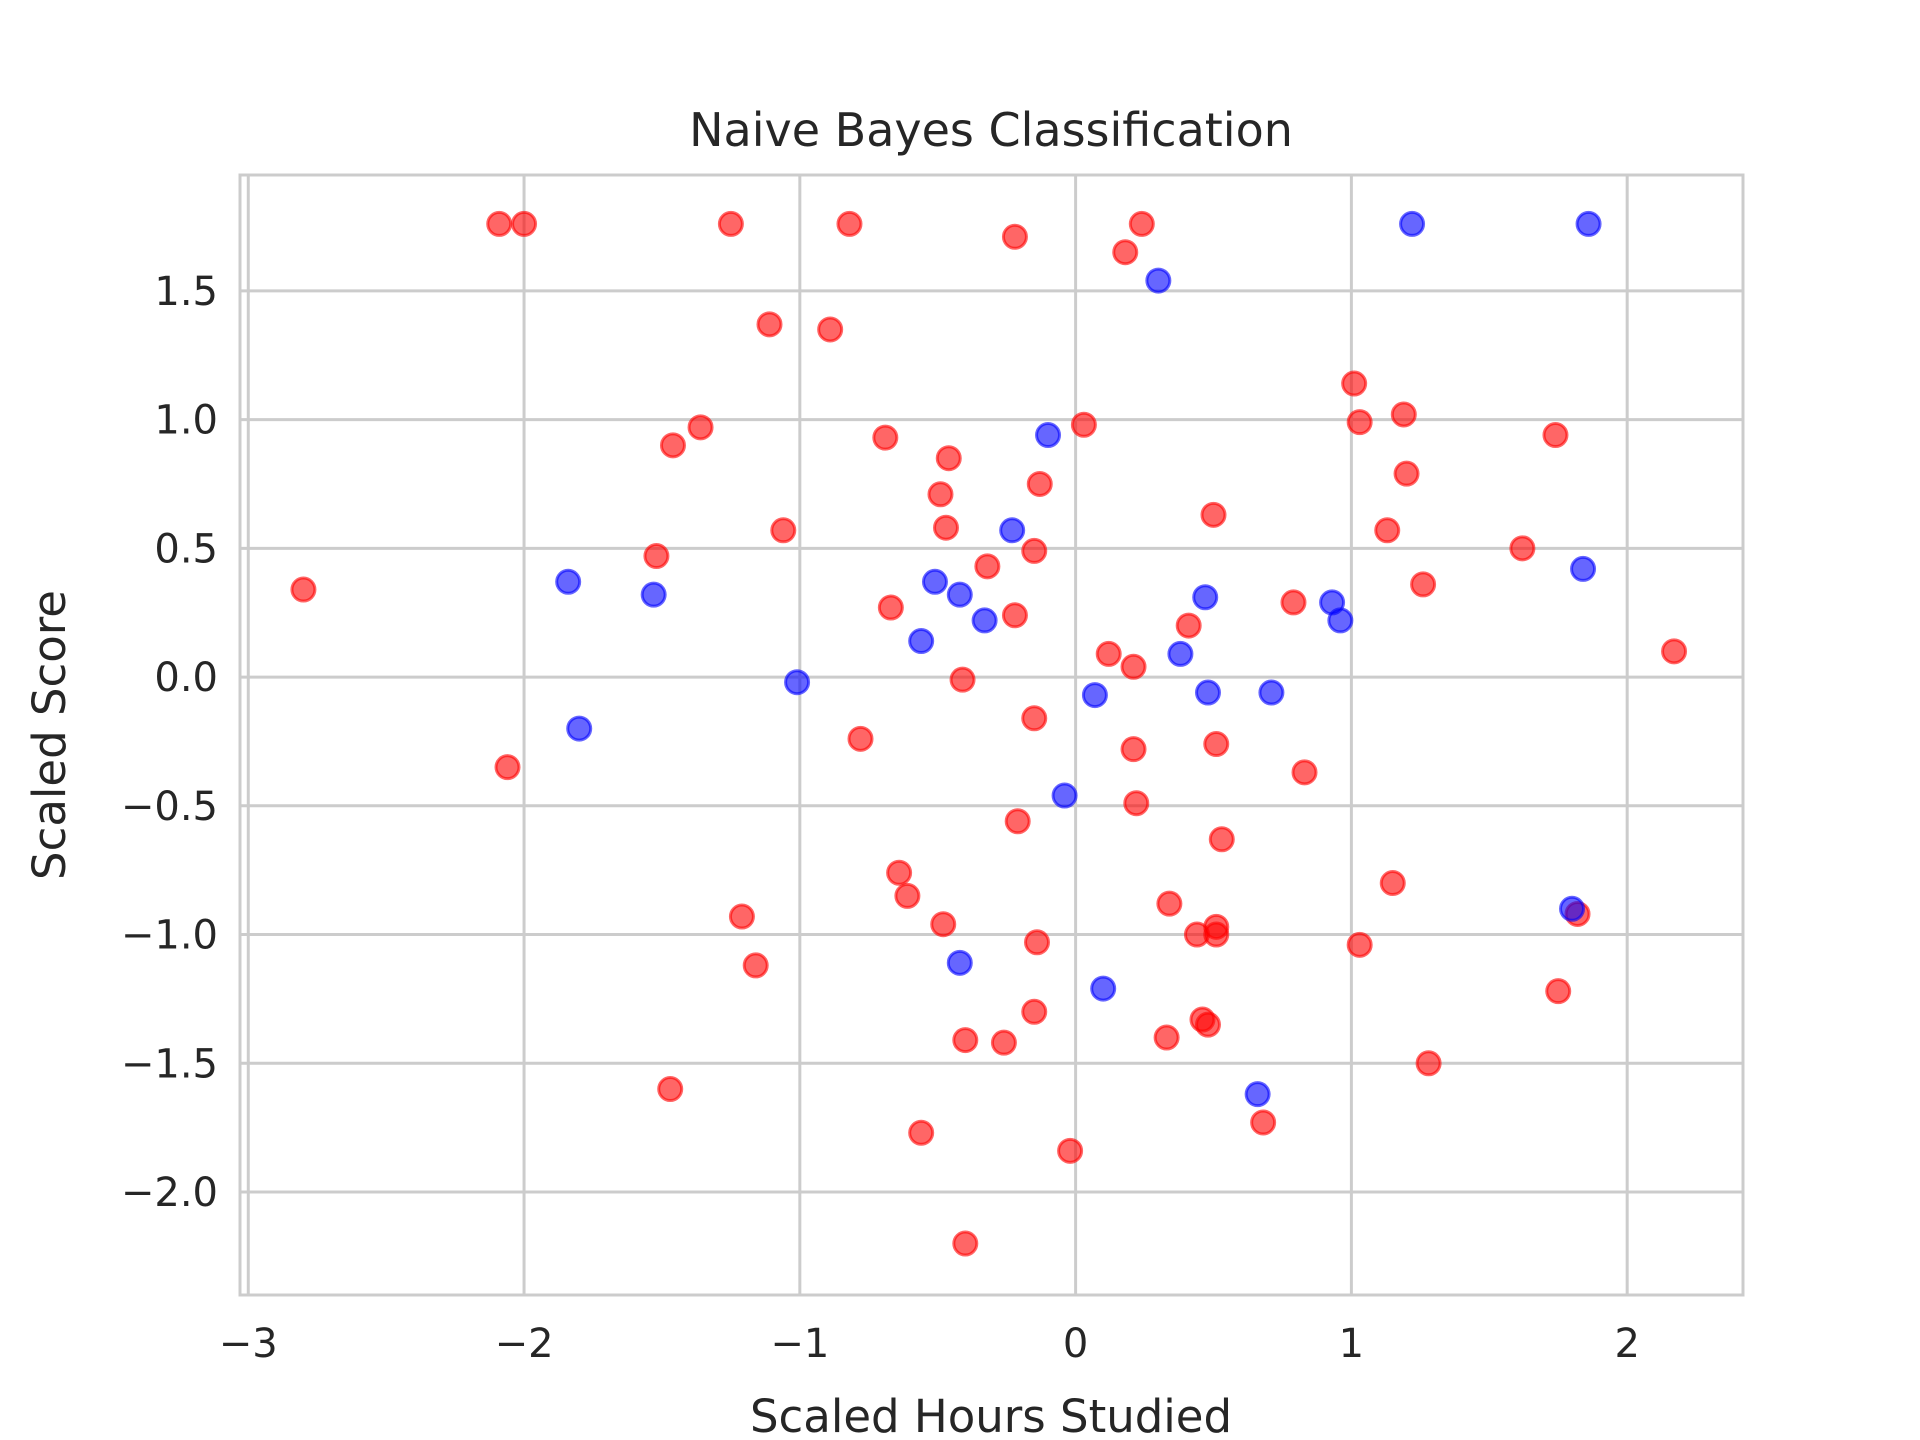  What do you see at coordinates (186, 421) in the screenshot?
I see `y-tick-label: 1.0` at bounding box center [186, 421].